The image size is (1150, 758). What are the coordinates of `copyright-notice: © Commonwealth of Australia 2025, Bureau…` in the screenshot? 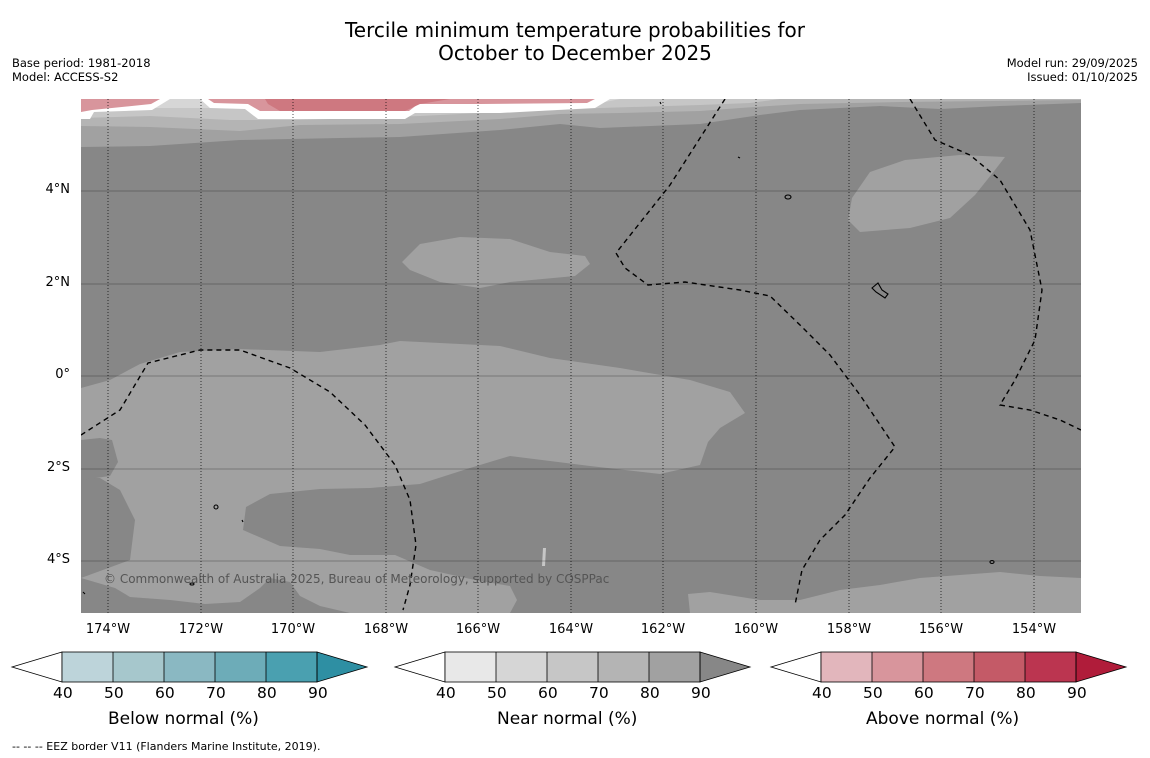 It's located at (357, 579).